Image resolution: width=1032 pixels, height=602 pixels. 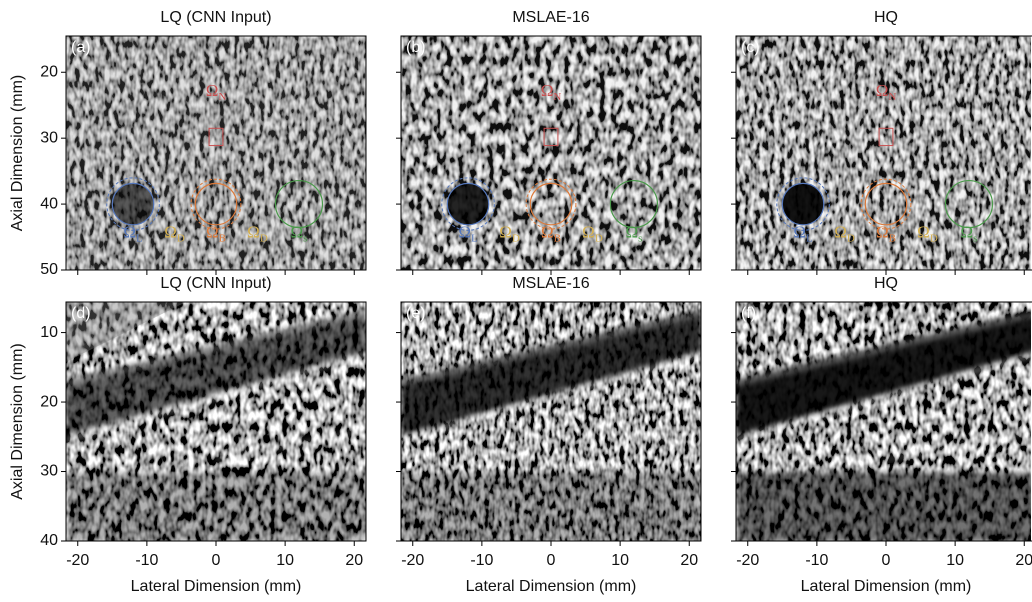 What do you see at coordinates (81, 47) in the screenshot?
I see `panel-label: (a)` at bounding box center [81, 47].